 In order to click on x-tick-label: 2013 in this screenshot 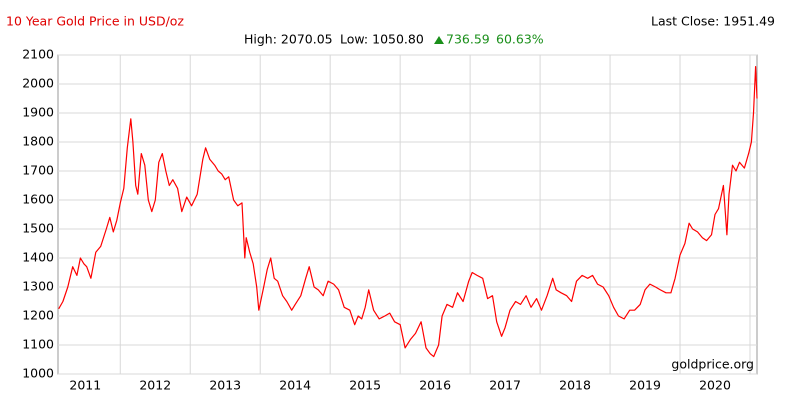, I will do `click(225, 385)`.